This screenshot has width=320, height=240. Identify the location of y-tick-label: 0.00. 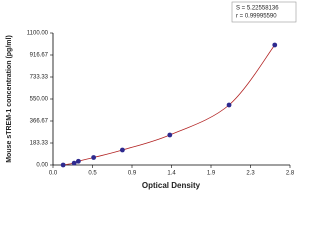
(42, 166).